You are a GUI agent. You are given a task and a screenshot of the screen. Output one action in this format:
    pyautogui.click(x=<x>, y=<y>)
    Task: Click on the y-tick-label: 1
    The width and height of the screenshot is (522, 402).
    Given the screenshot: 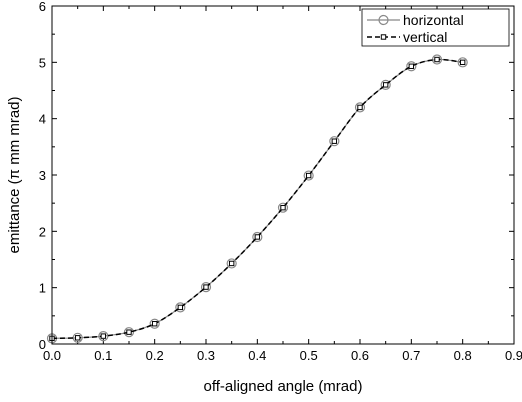 What is the action you would take?
    pyautogui.click(x=42, y=288)
    